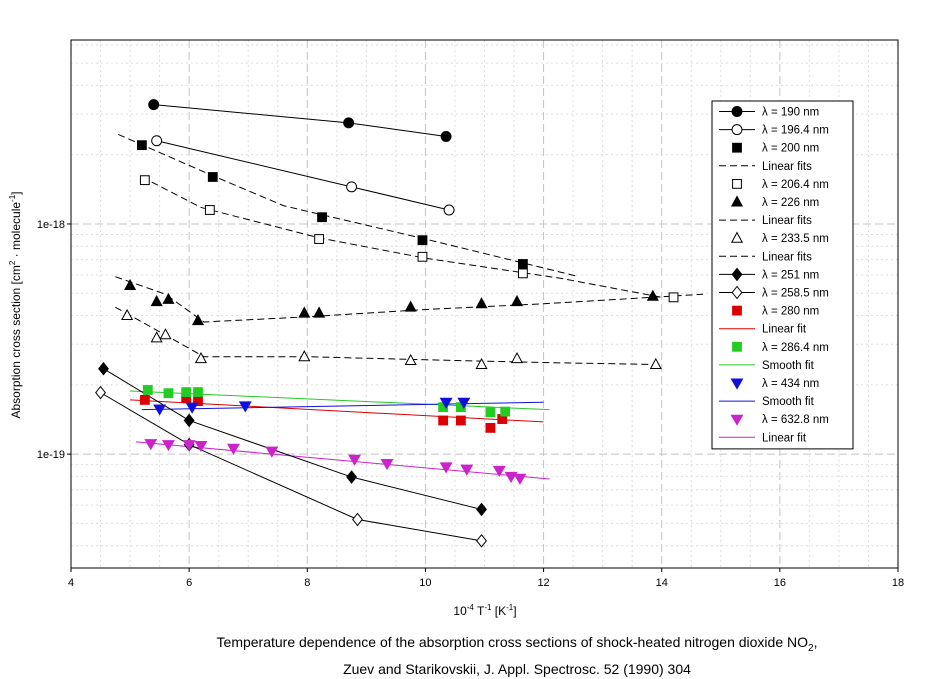 The height and width of the screenshot is (679, 937). I want to click on x-tick-label: 10, so click(425, 583).